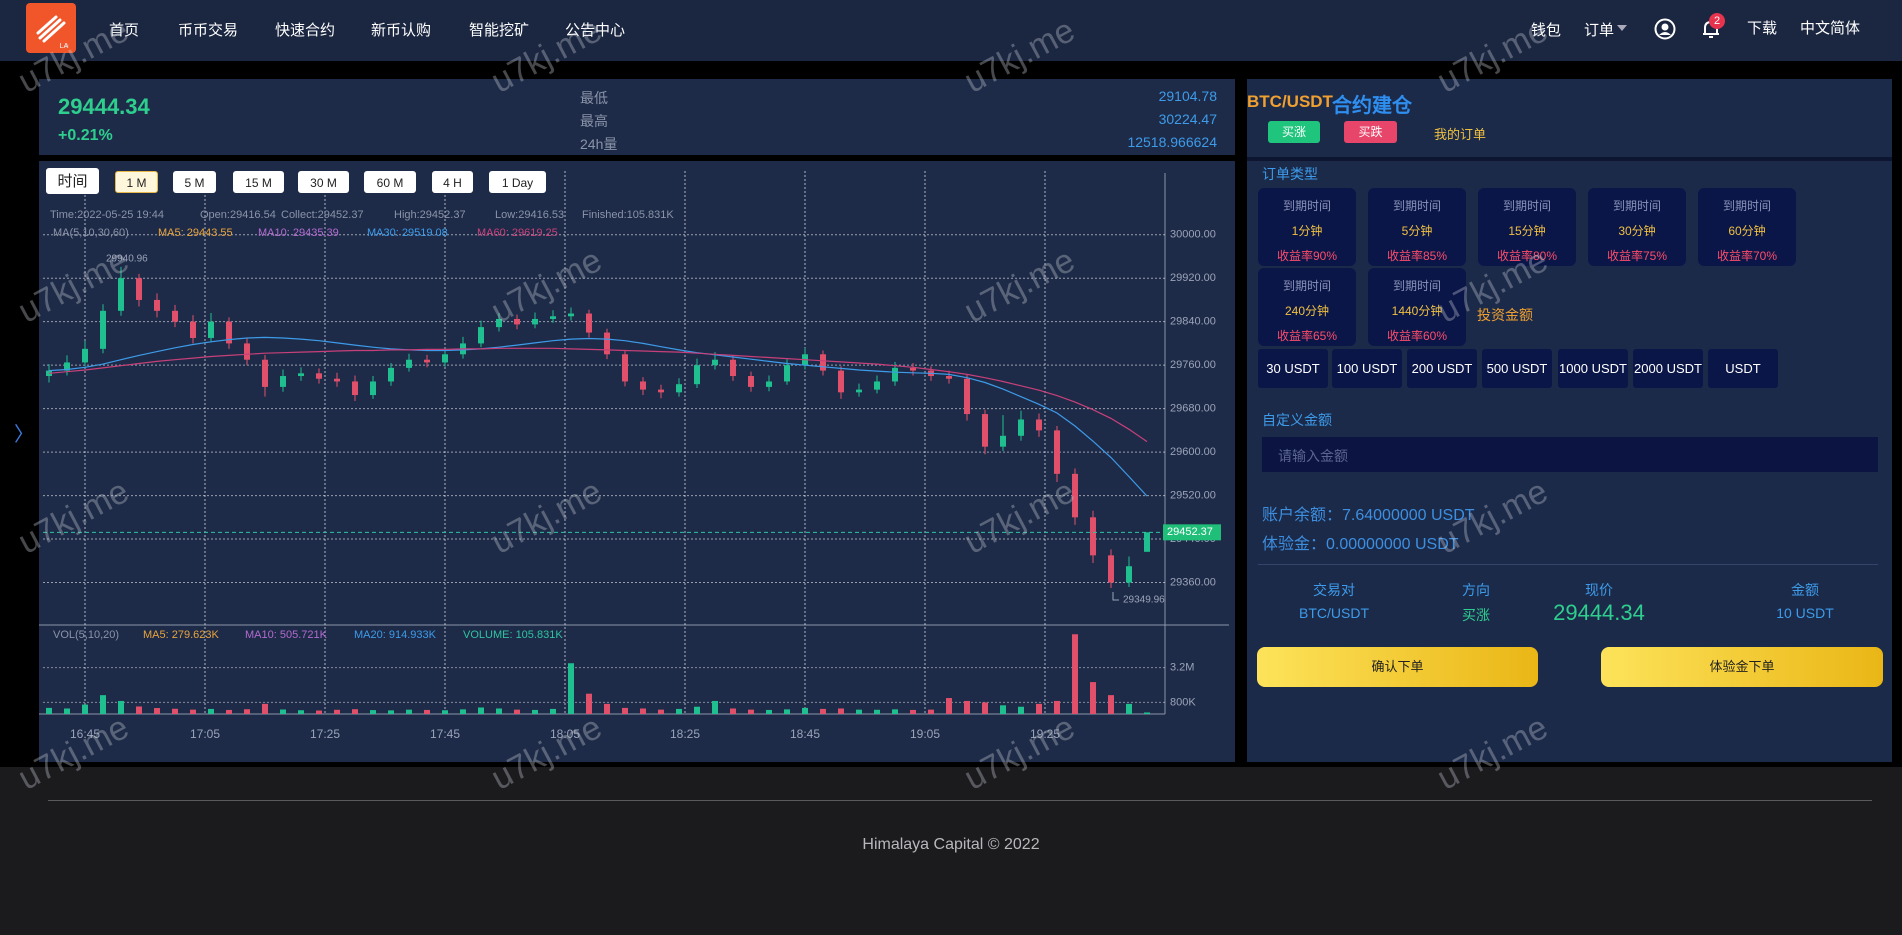 This screenshot has width=1902, height=935. What do you see at coordinates (595, 30) in the screenshot?
I see `nav-link: 公告中心` at bounding box center [595, 30].